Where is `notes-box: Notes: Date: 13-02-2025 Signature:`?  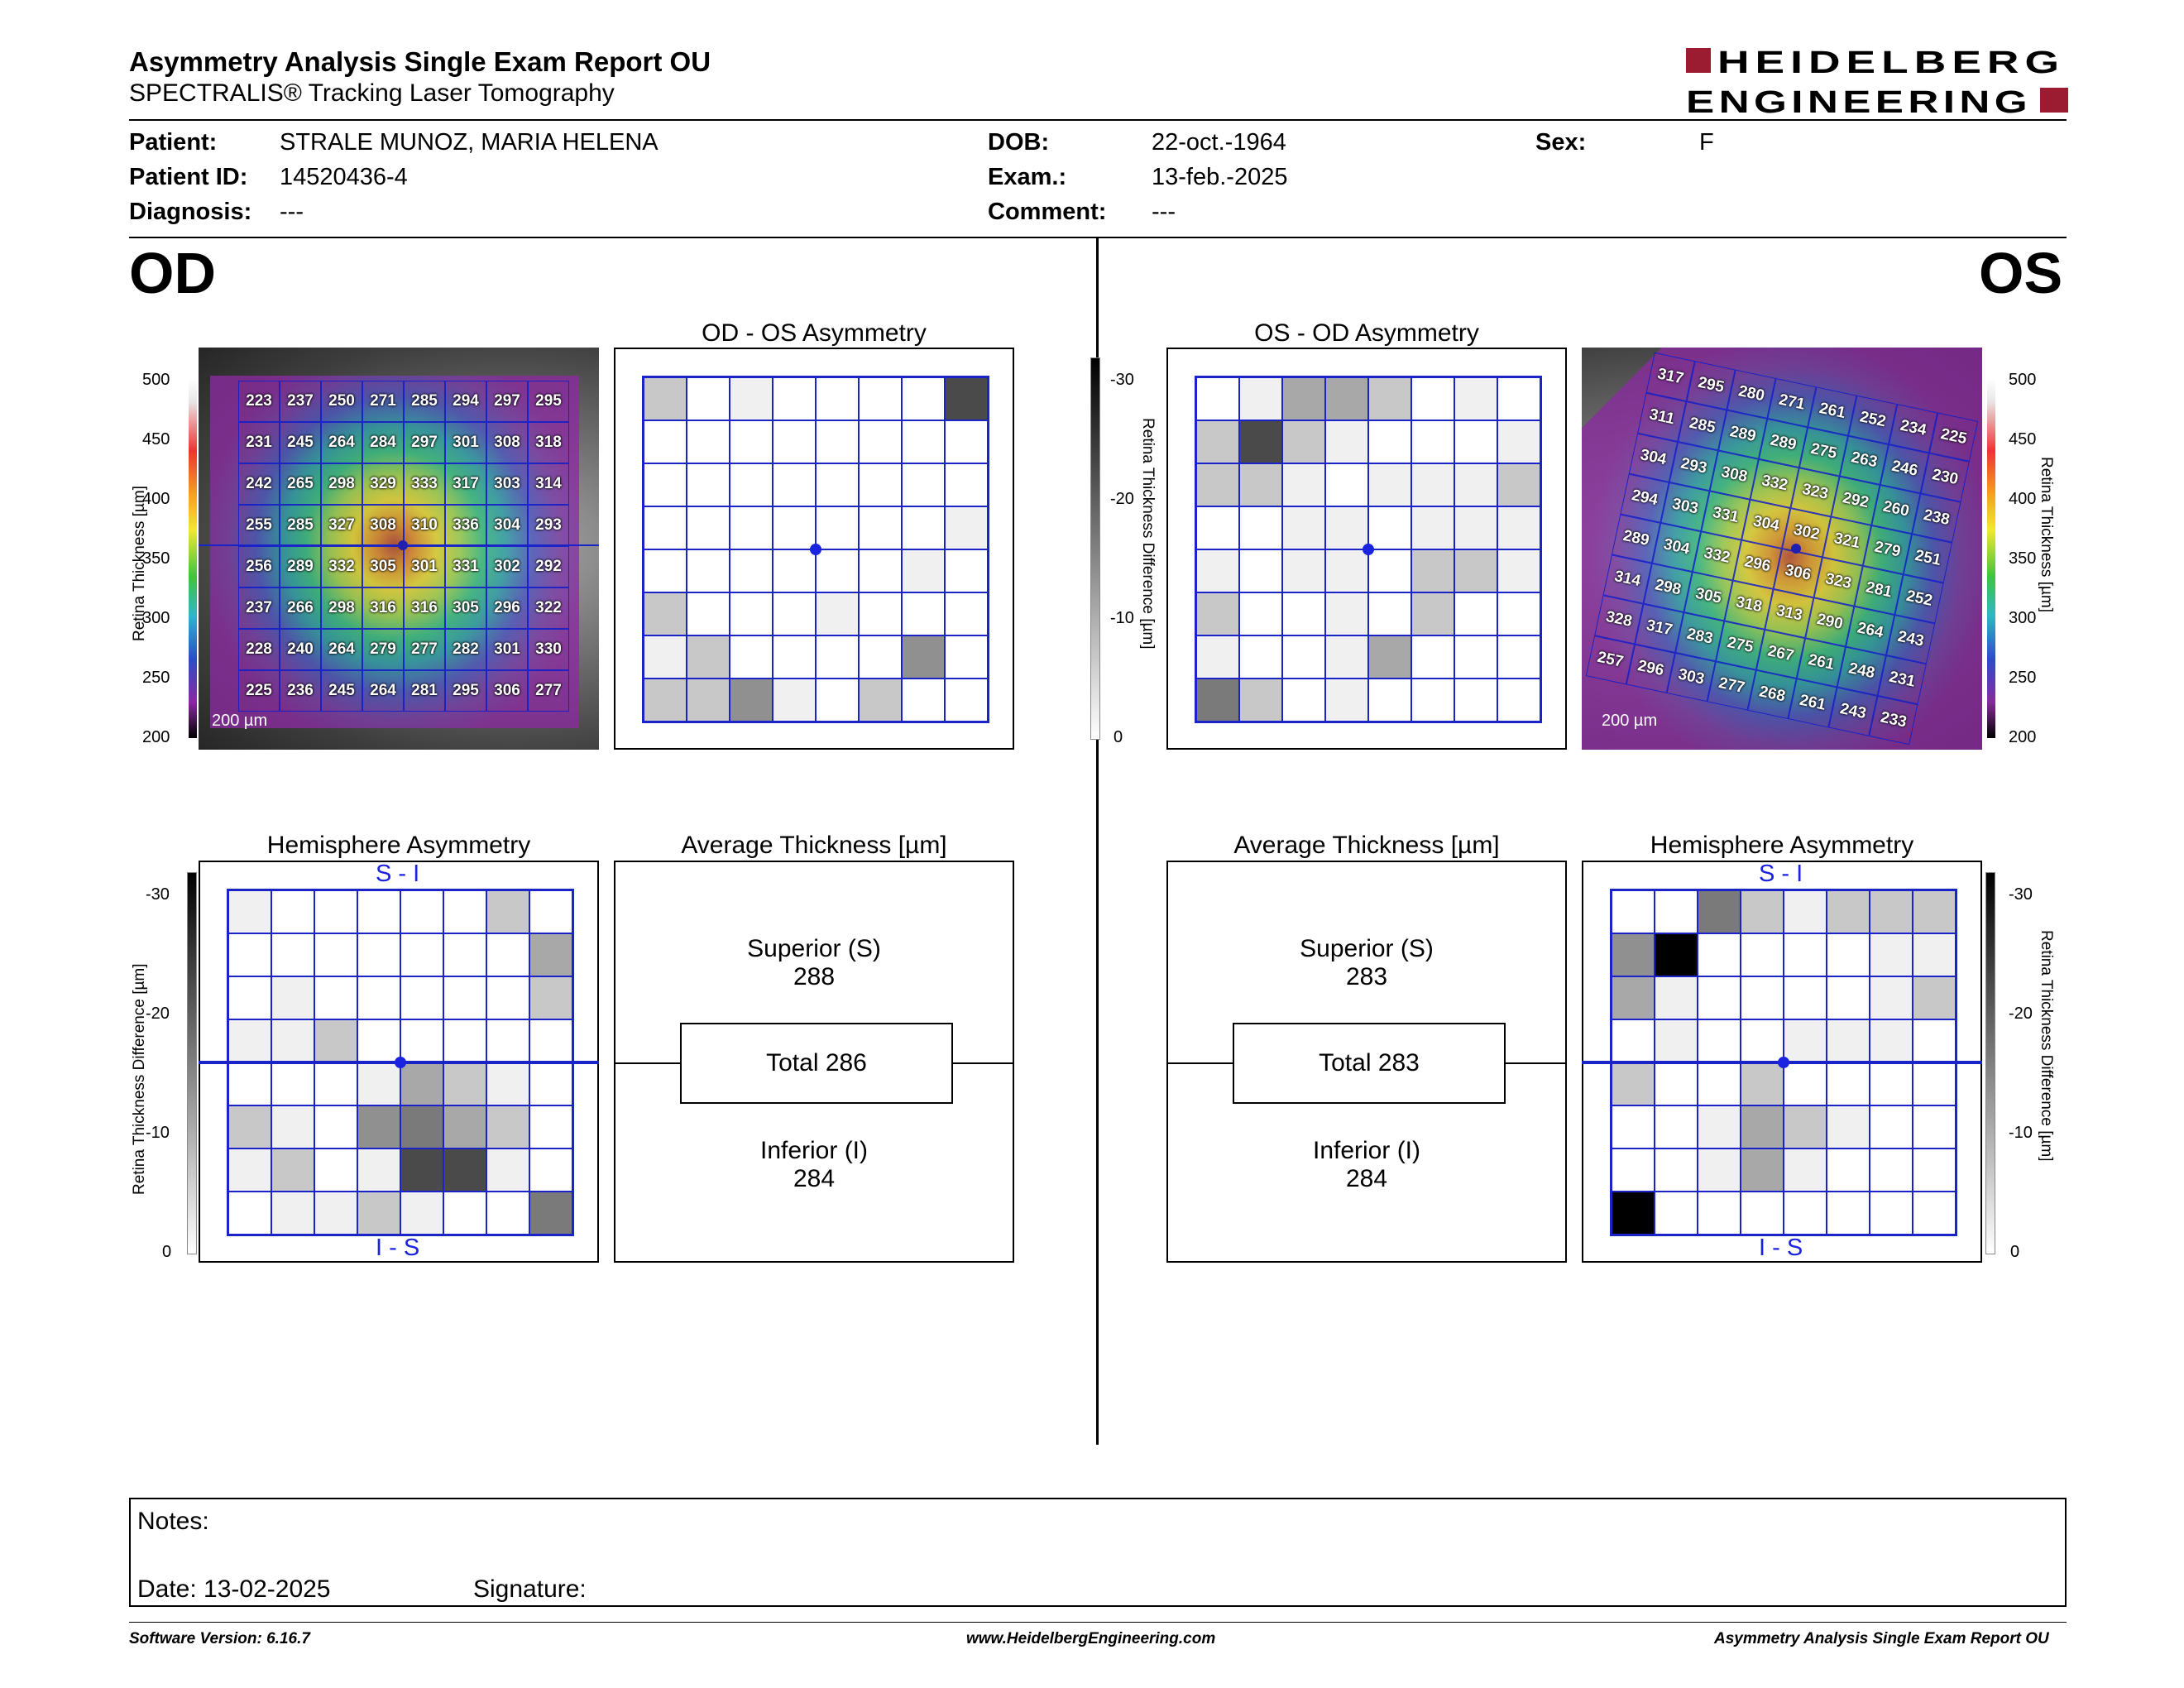 notes-box: Notes: Date: 13-02-2025 Signature: is located at coordinates (1098, 1552).